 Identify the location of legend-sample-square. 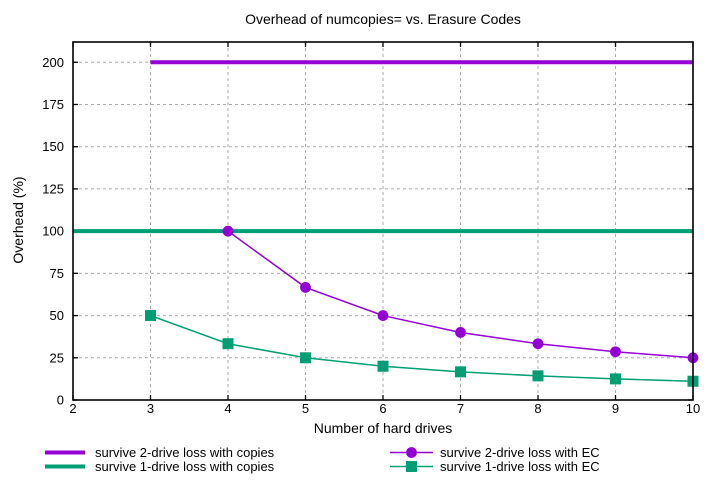
(411, 466).